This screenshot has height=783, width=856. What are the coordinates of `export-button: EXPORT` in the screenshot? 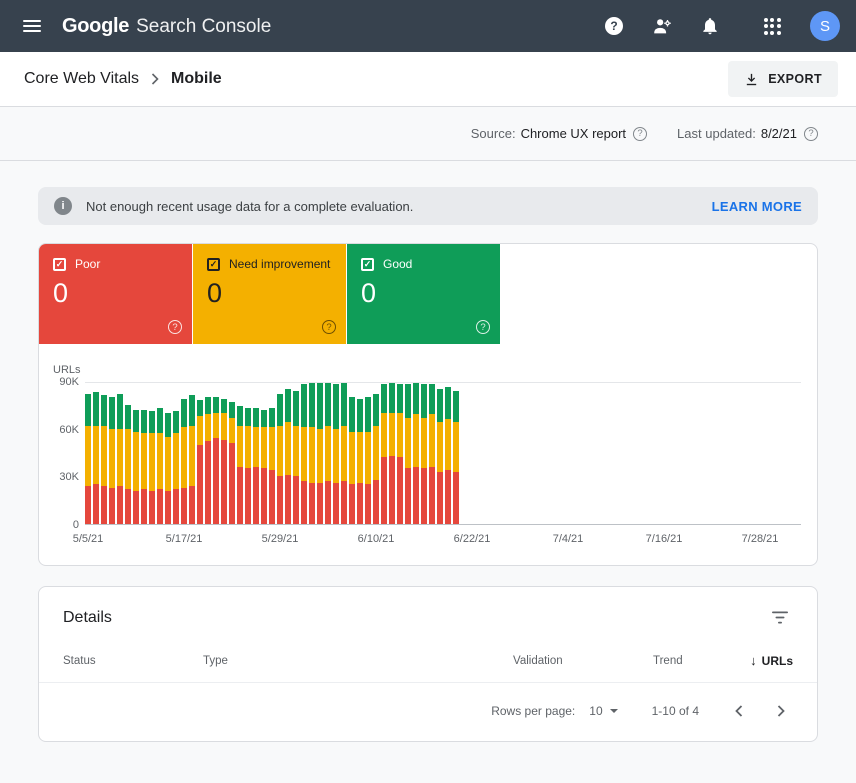 It's located at (783, 79).